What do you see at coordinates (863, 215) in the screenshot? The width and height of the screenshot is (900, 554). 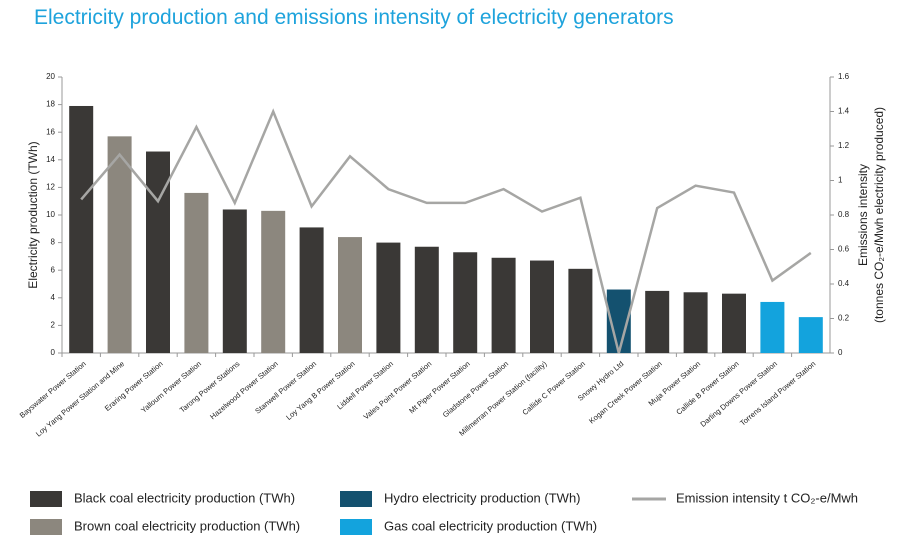 I see `y2-axis-label: Emissions intensity` at bounding box center [863, 215].